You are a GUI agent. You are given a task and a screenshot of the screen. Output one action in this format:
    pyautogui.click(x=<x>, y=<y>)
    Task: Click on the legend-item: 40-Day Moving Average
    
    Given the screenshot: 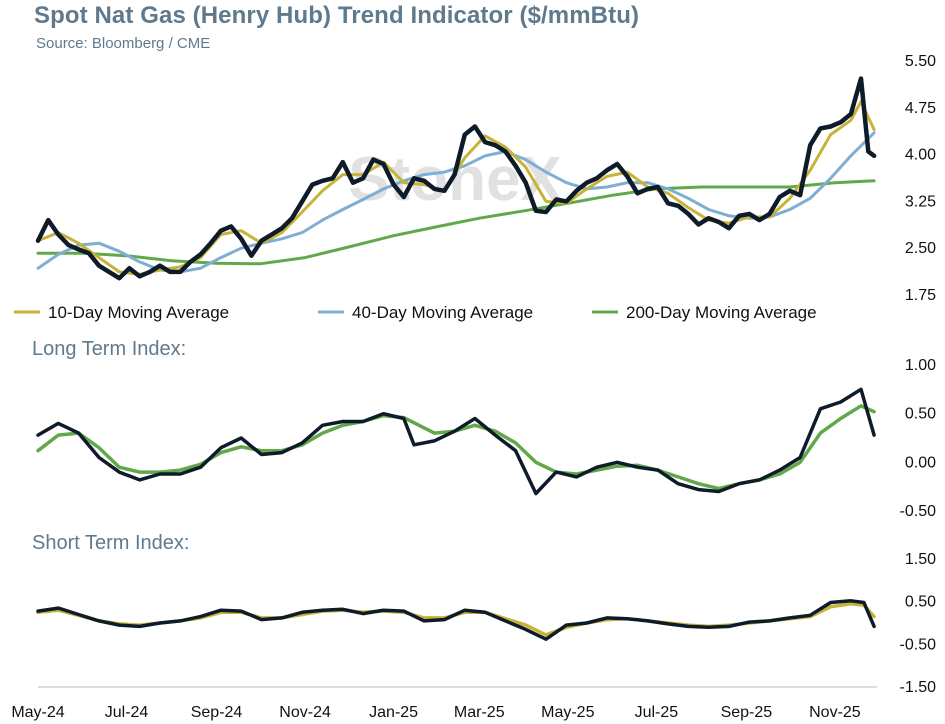 What is the action you would take?
    pyautogui.click(x=442, y=312)
    